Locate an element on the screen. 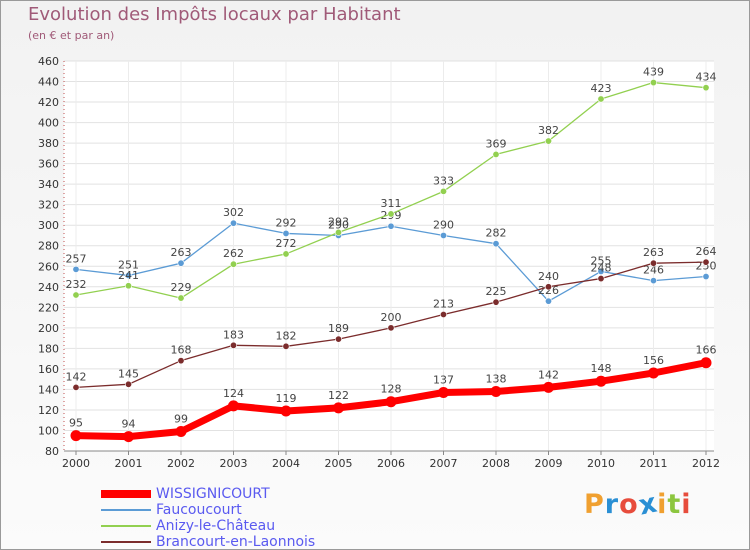  data-label-faucoucourt: 292 is located at coordinates (286, 222).